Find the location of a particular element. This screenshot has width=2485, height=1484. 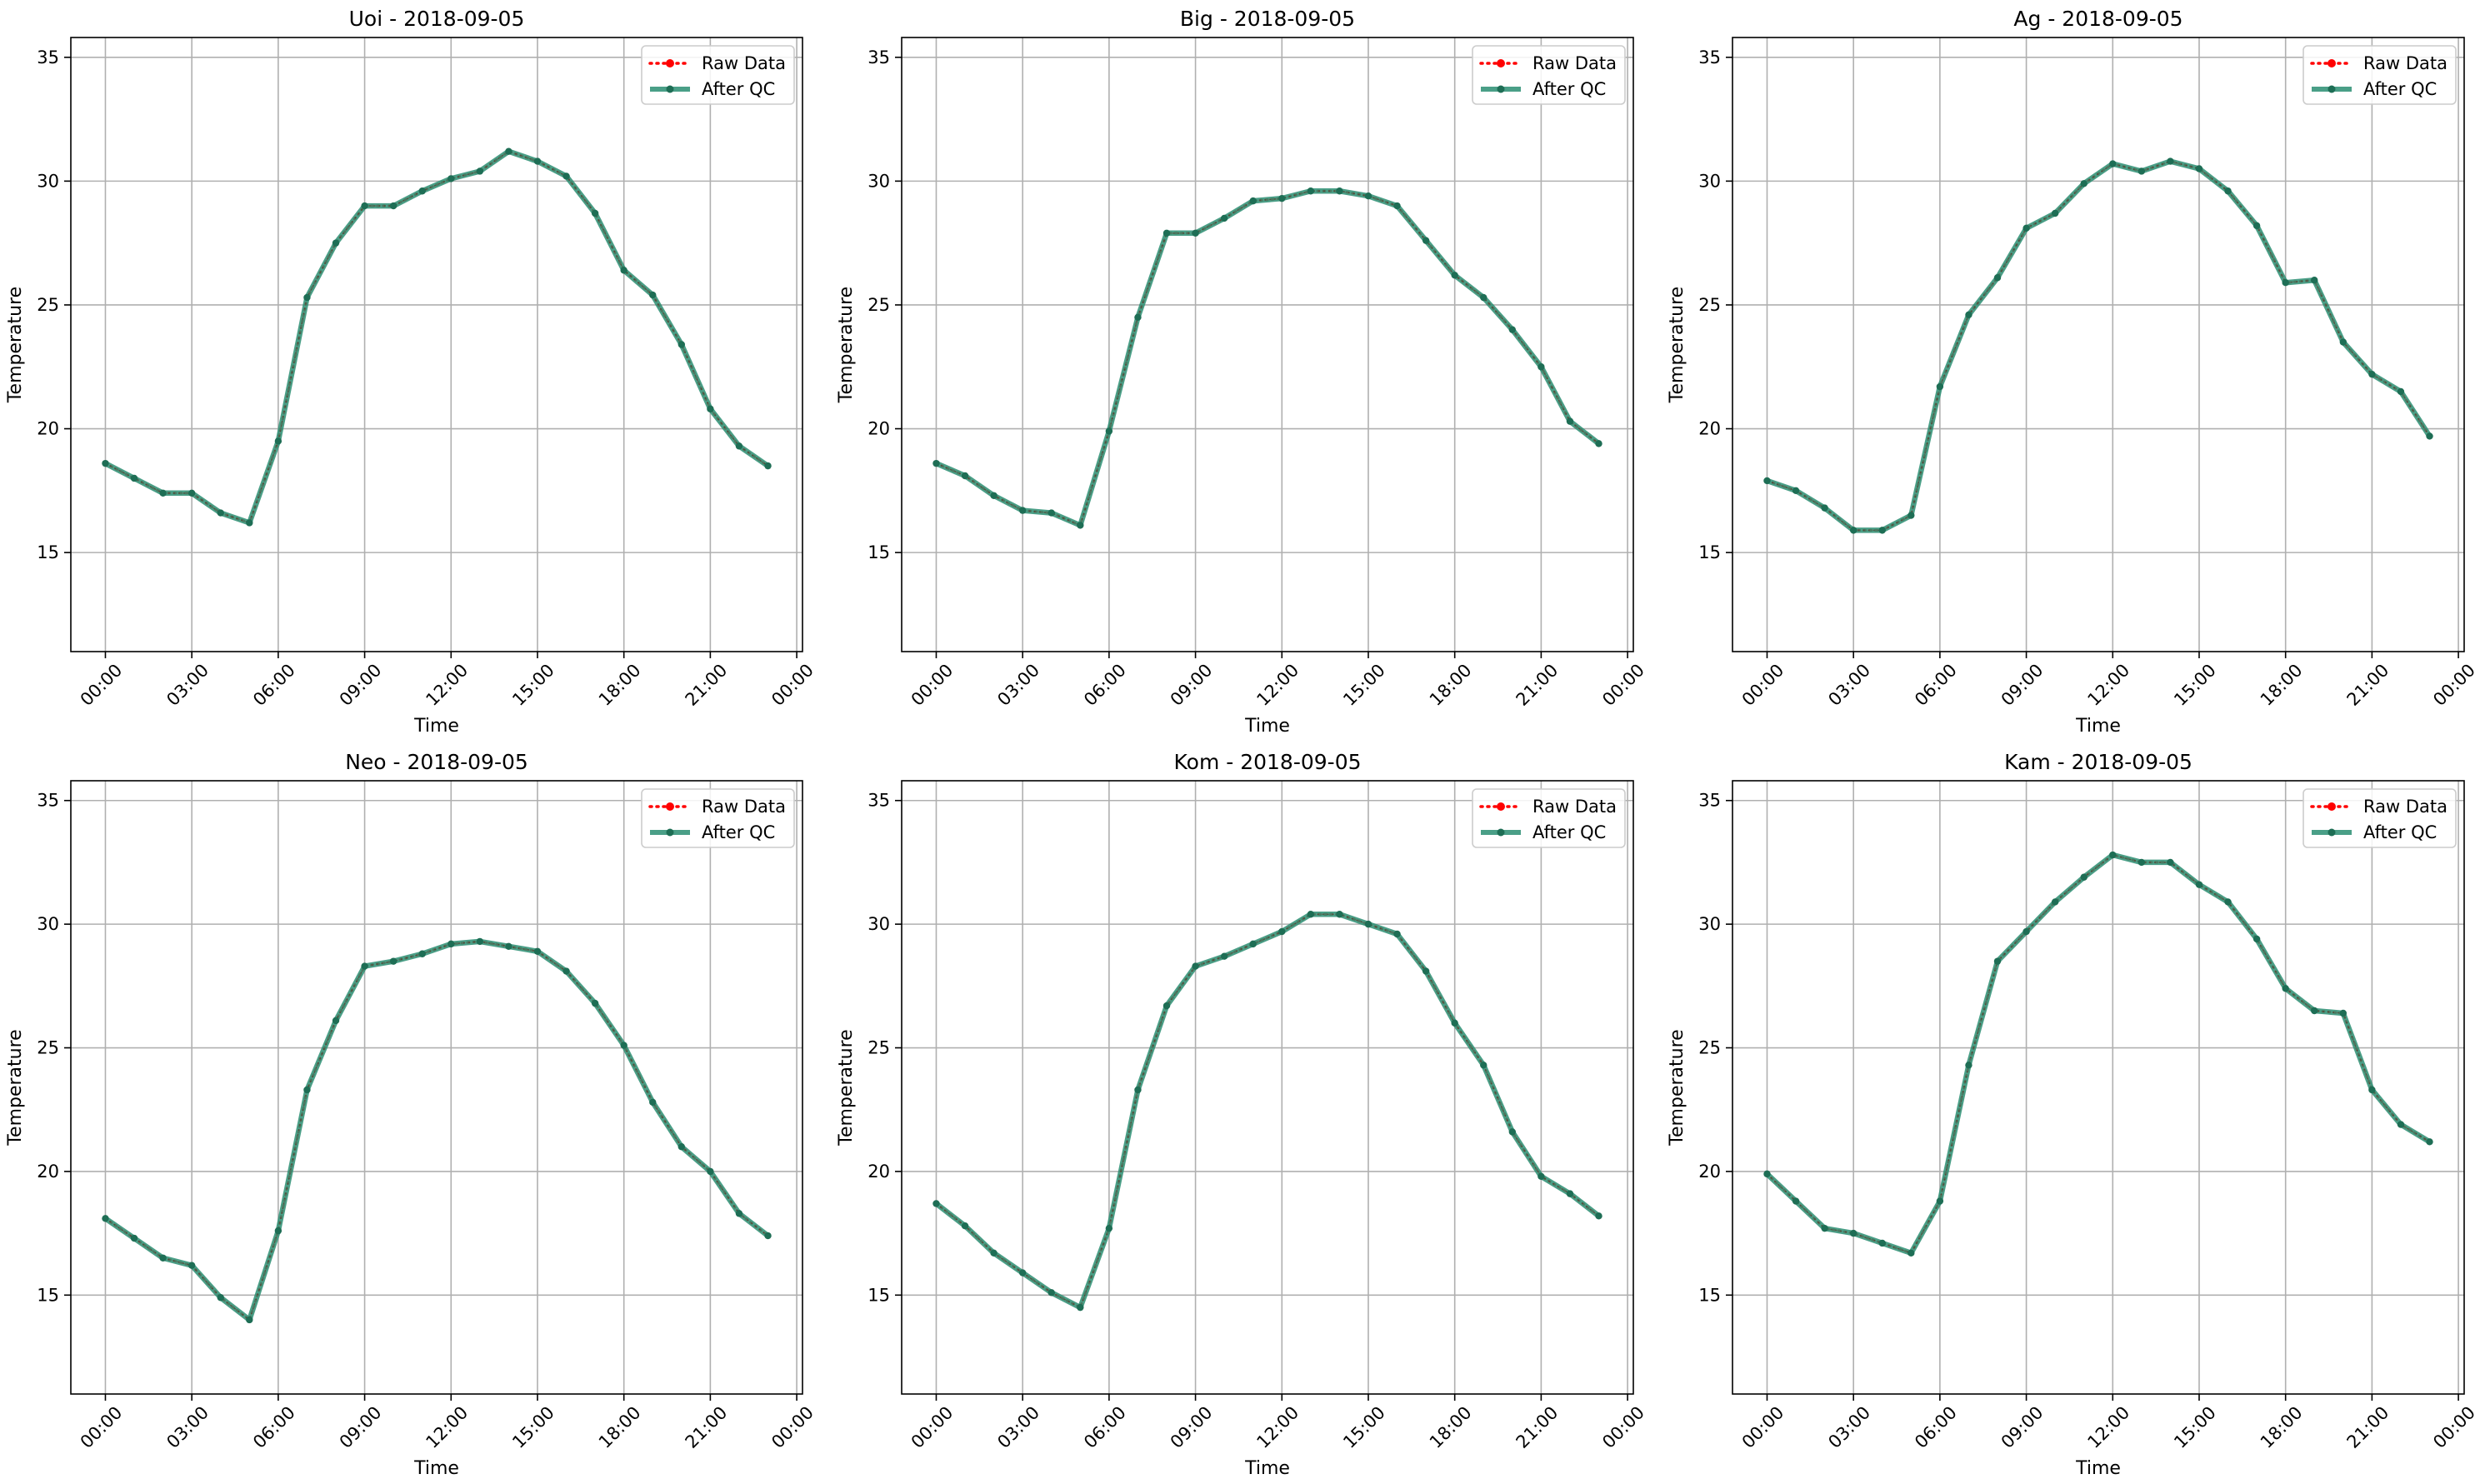

chart-title: Uoi - 2018-09-05 is located at coordinates (437, 19).